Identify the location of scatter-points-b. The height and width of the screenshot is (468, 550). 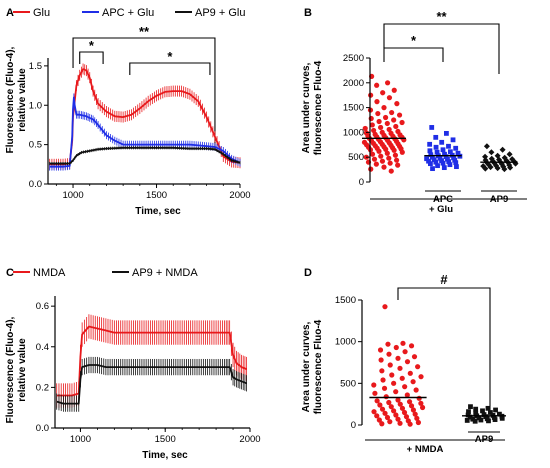
(440, 123).